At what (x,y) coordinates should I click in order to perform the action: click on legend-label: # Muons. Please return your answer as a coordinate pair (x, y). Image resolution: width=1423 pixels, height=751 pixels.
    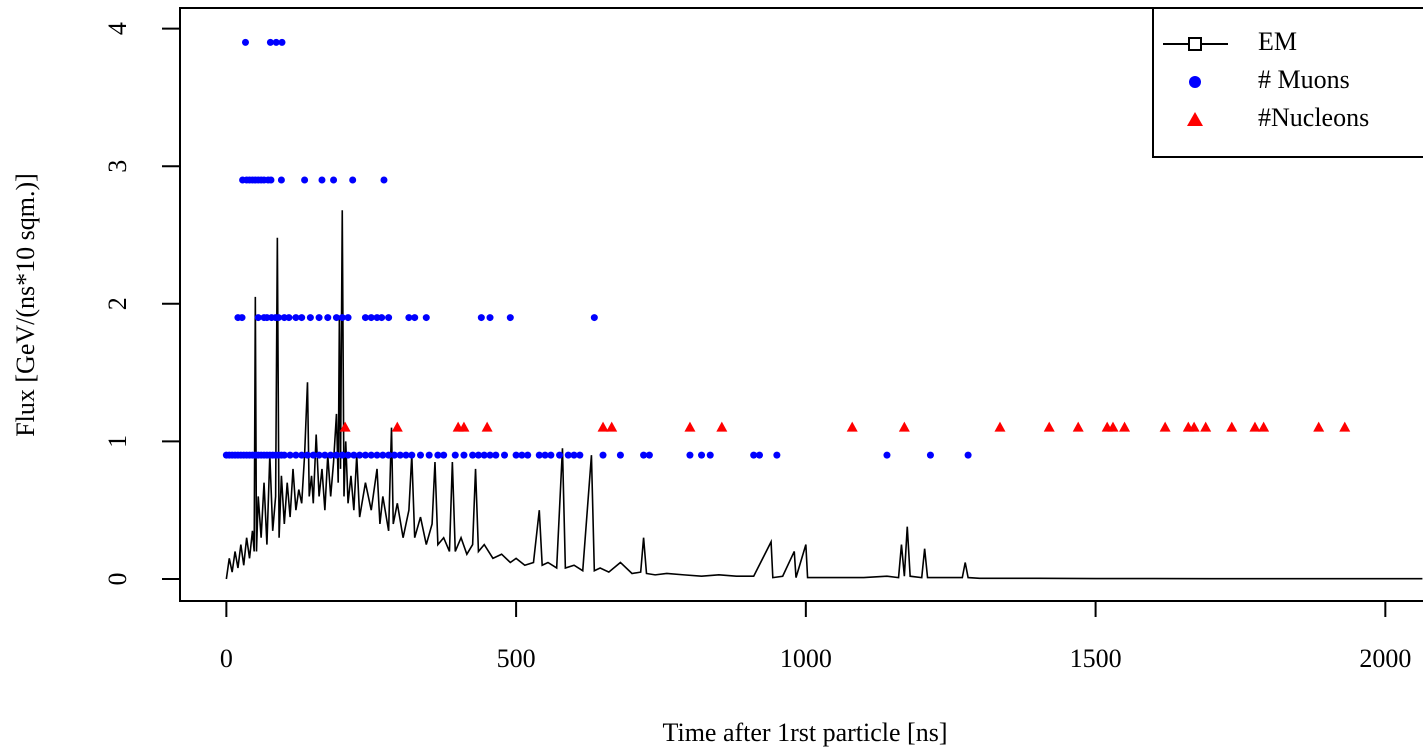
    Looking at the image, I should click on (1304, 79).